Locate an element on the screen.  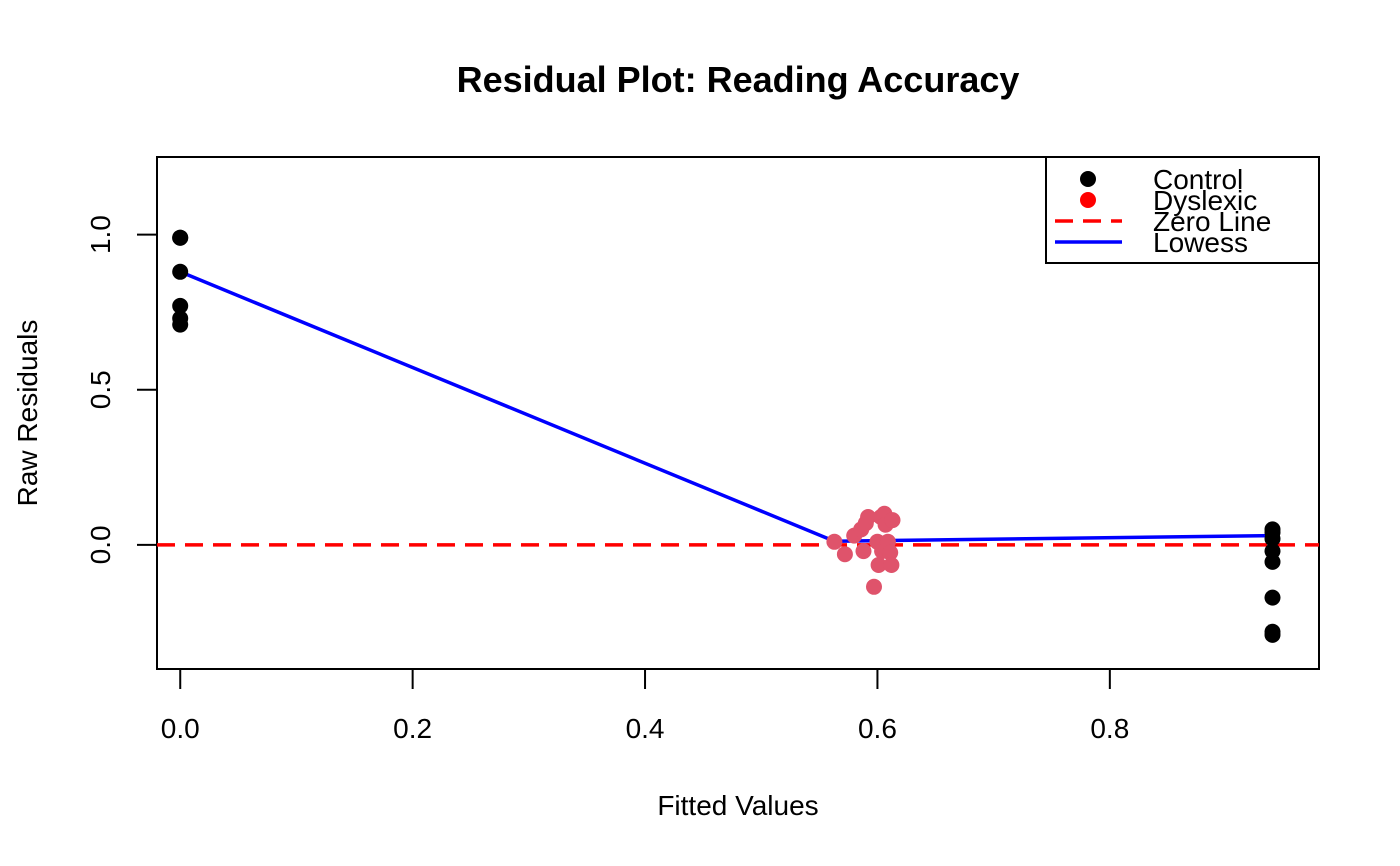
x-axis: 0.0 0.2 0.4 0.6 0.8 is located at coordinates (645, 706).